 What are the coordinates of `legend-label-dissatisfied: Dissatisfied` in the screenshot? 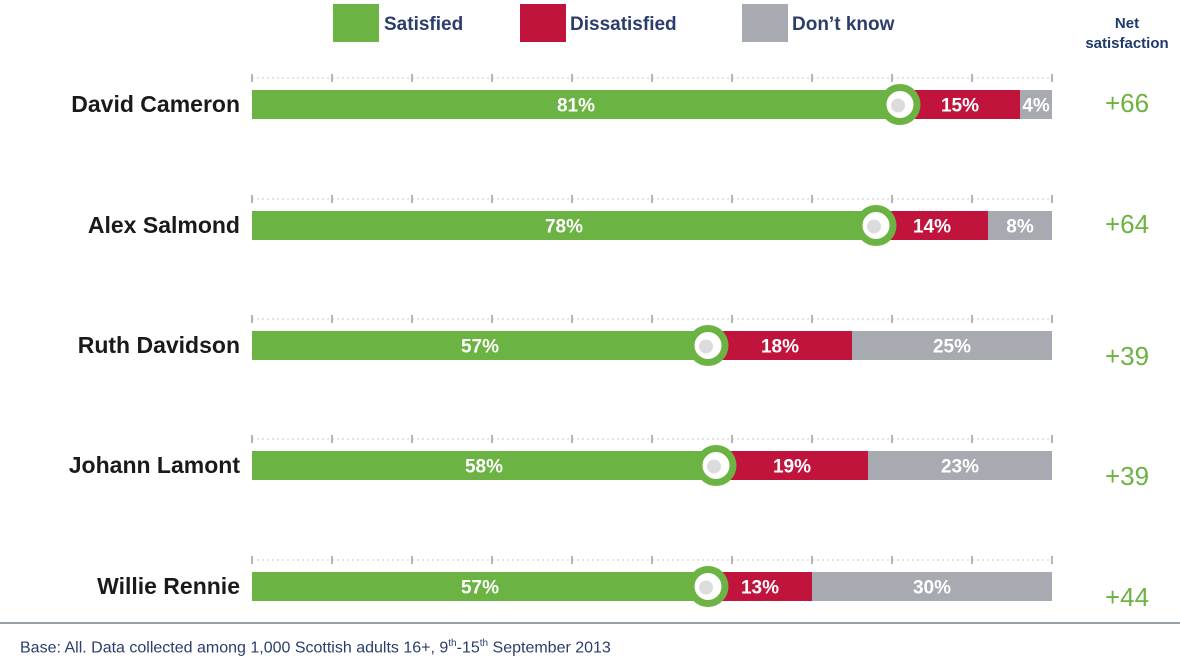 It's located at (623, 24).